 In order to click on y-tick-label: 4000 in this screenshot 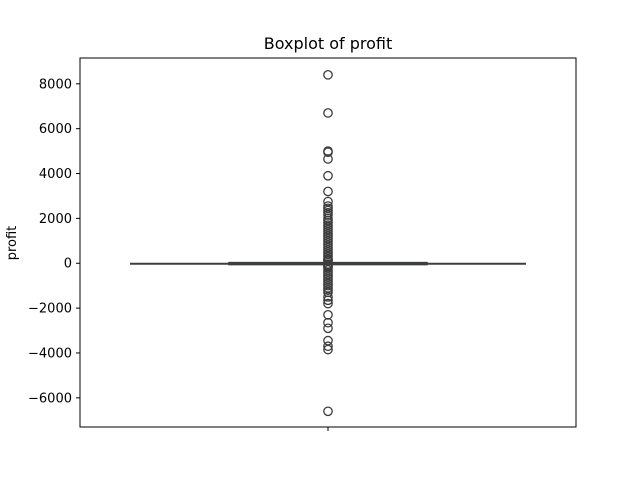, I will do `click(55, 174)`.